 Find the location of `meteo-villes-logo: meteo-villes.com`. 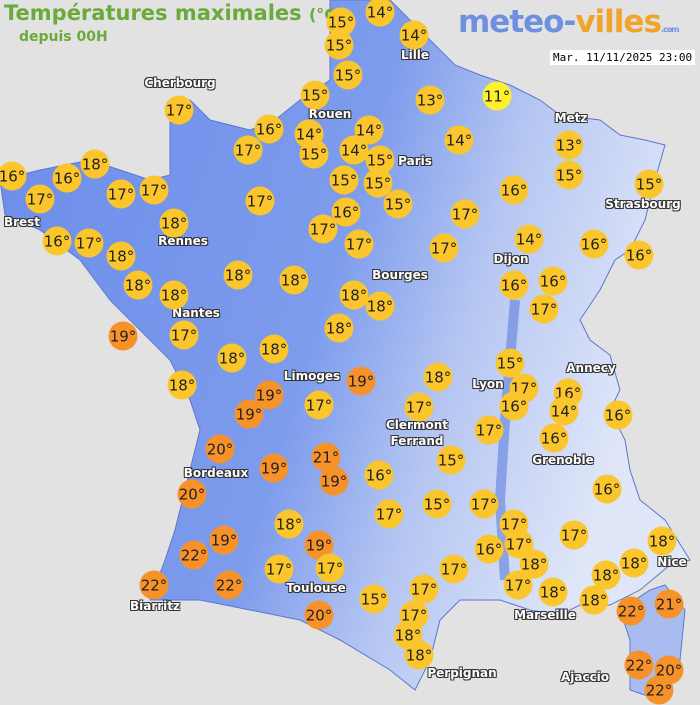

meteo-villes-logo: meteo-villes.com is located at coordinates (569, 22).